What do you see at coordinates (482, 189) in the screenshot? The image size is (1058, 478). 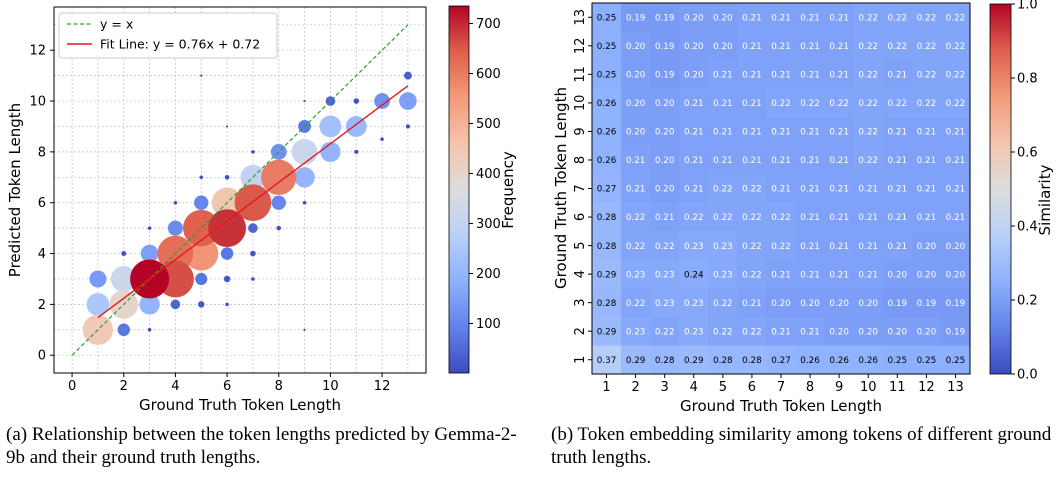 I see `frequency-colorbar: 100 200 300 400 500 600 700 Frequency` at bounding box center [482, 189].